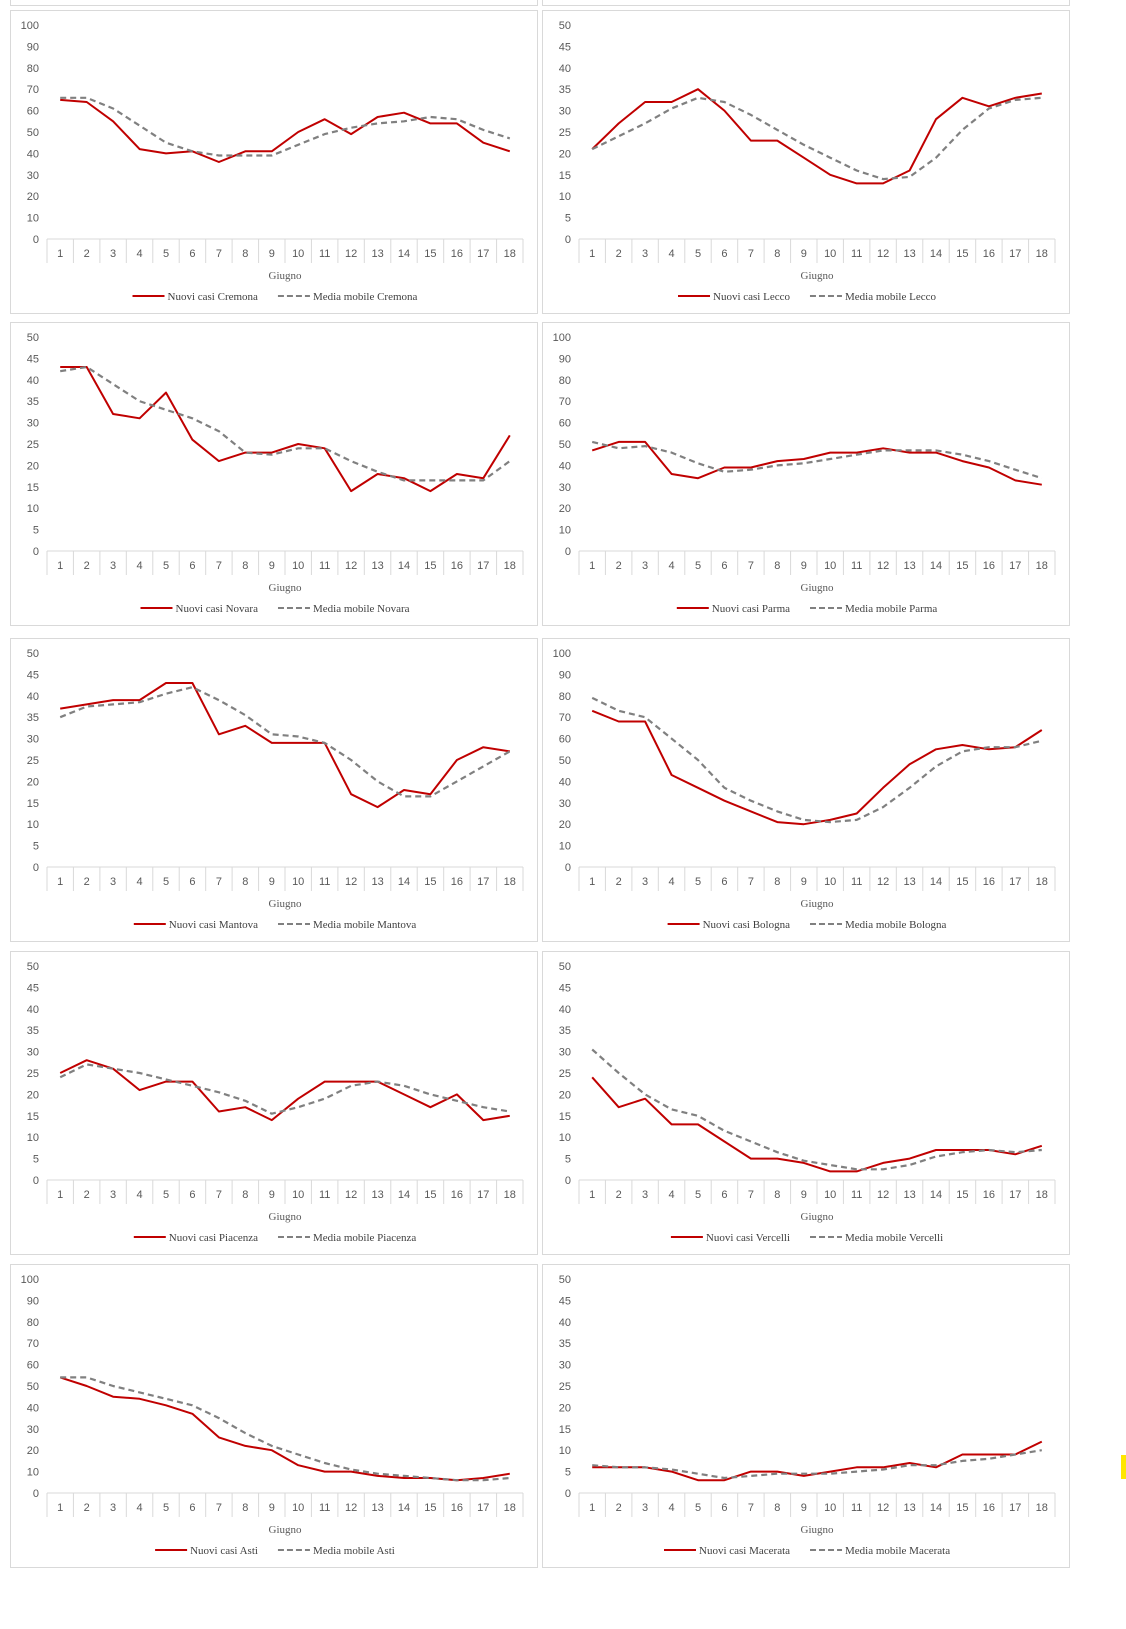  I want to click on x-tick-label: 16, so click(457, 1195).